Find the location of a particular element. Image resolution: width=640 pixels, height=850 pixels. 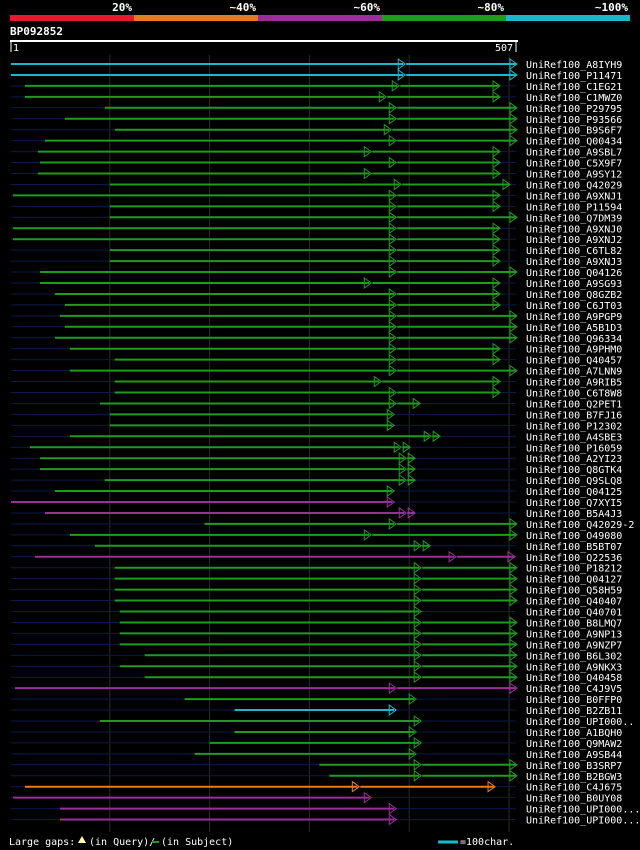

hit-label: UniRef100_C6T8W8 is located at coordinates (574, 394).